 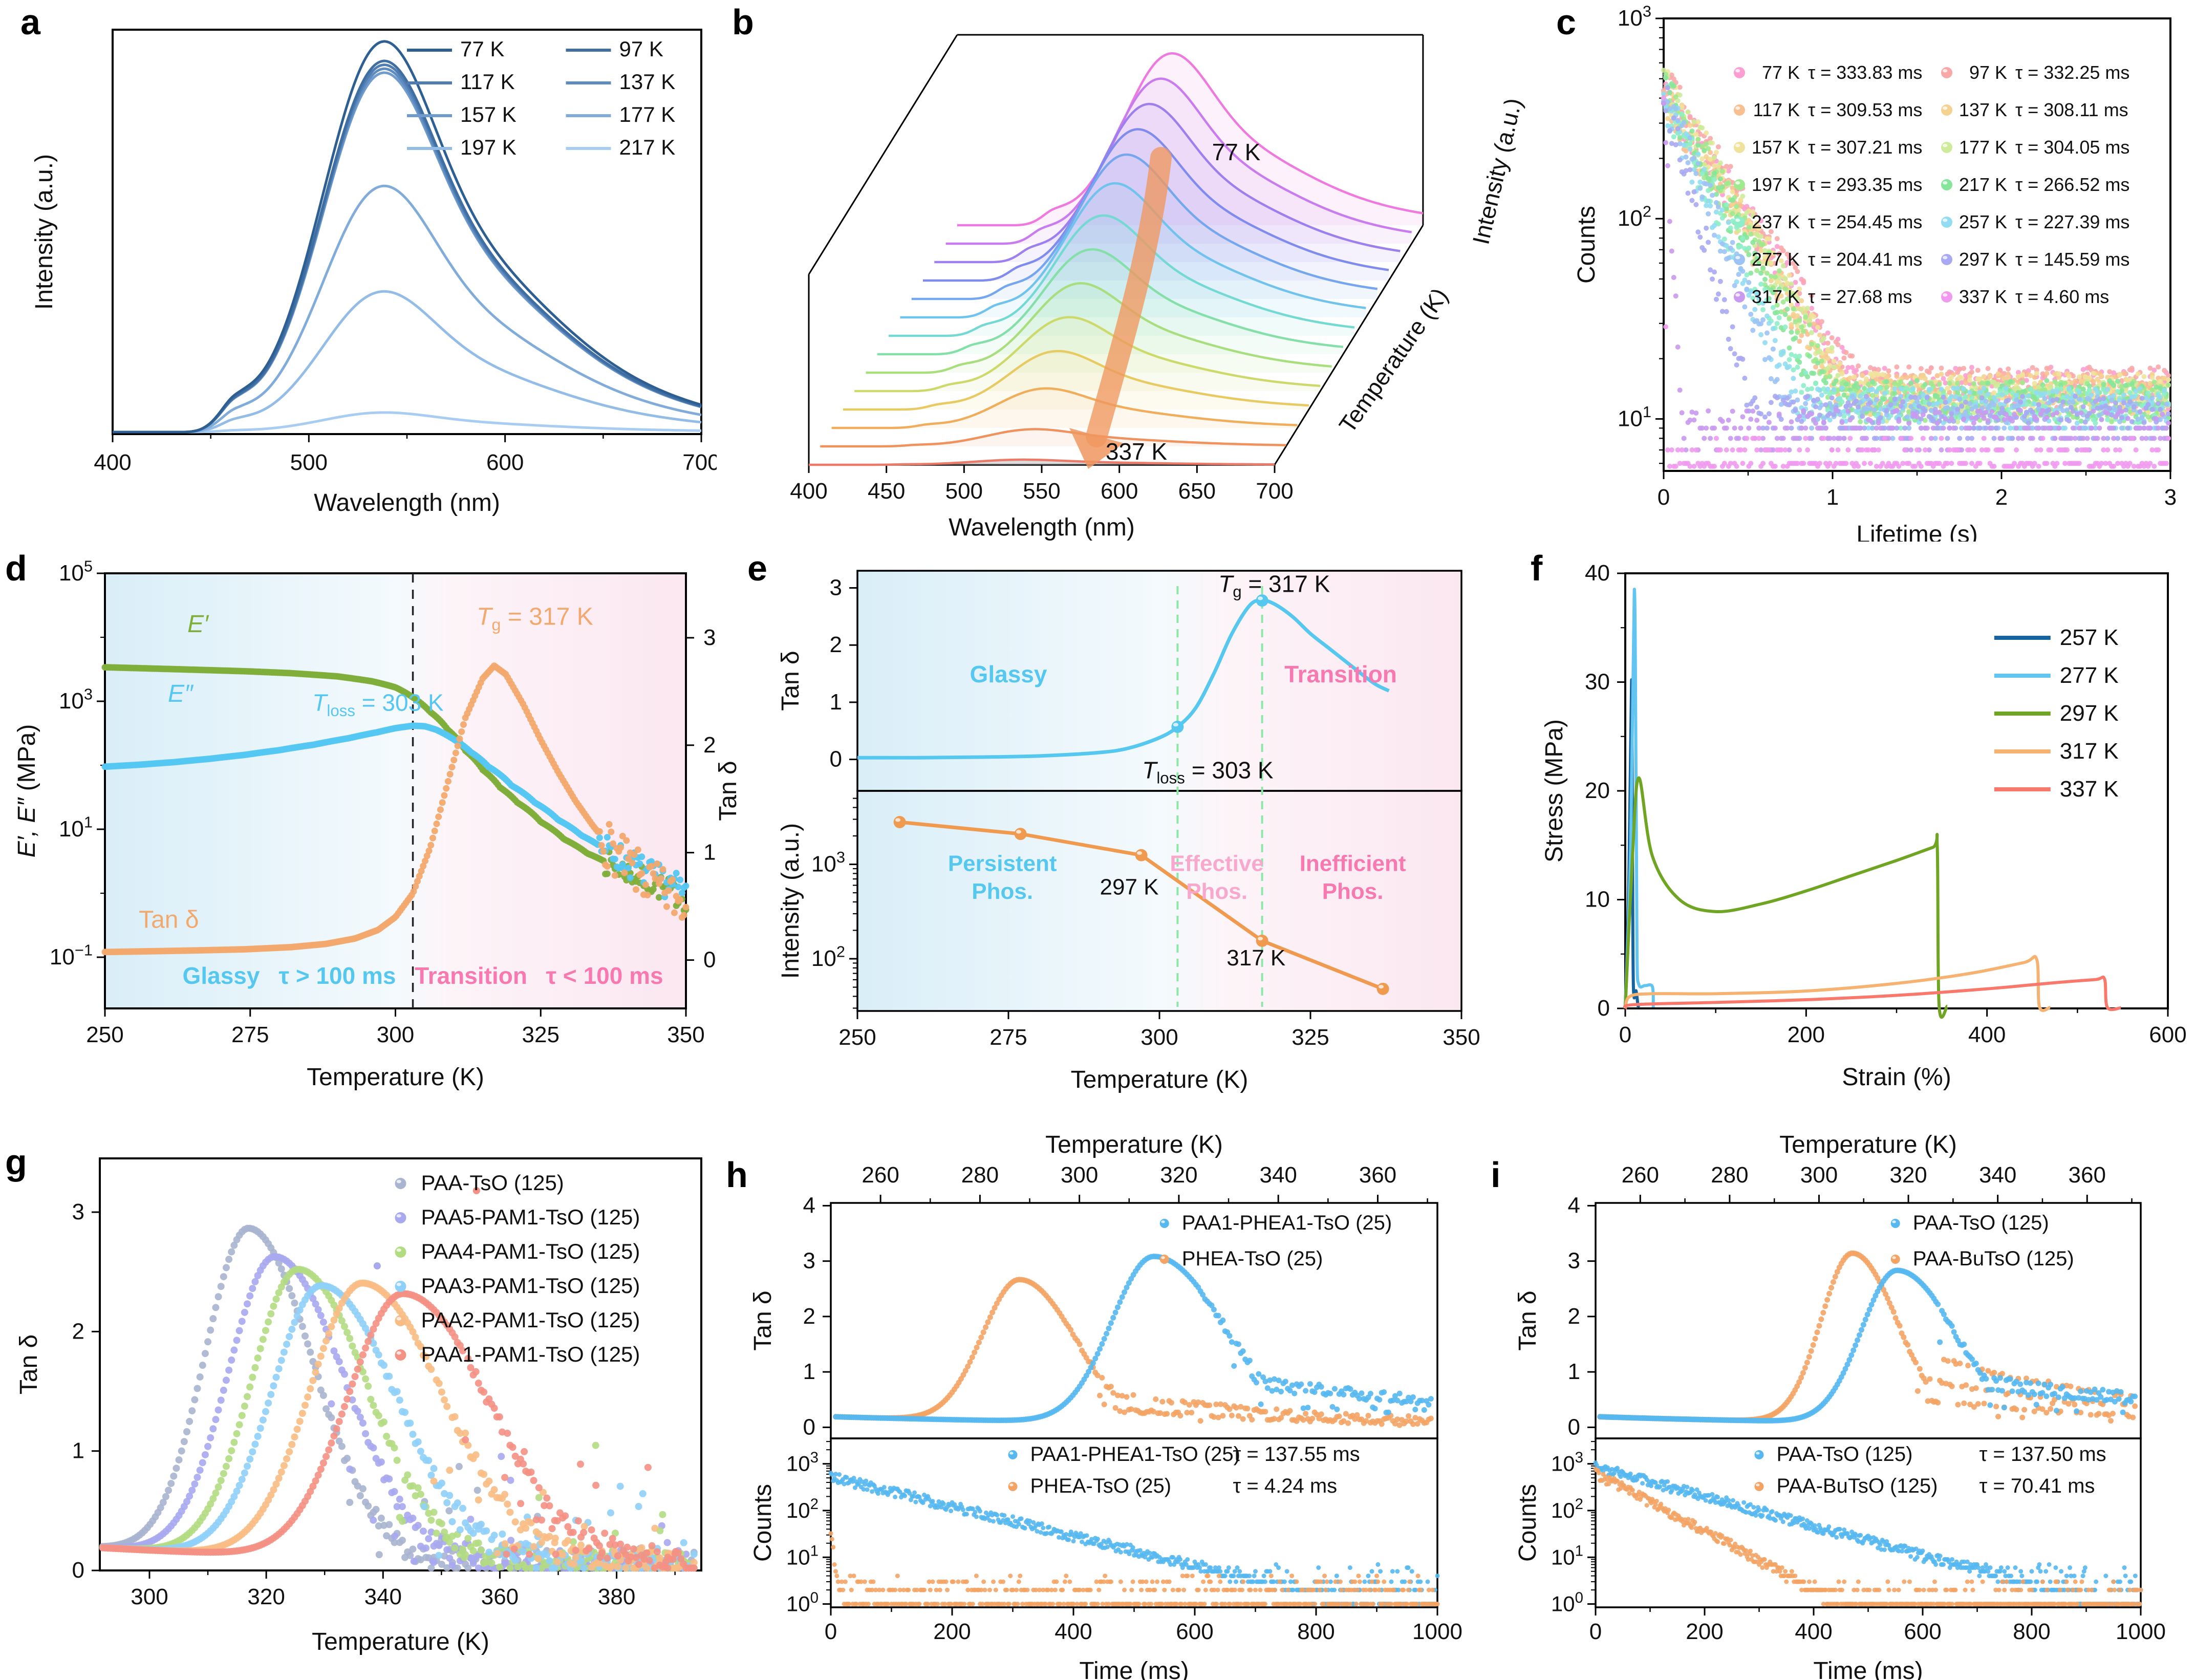 What do you see at coordinates (181, 693) in the screenshot?
I see `svg-text: E″` at bounding box center [181, 693].